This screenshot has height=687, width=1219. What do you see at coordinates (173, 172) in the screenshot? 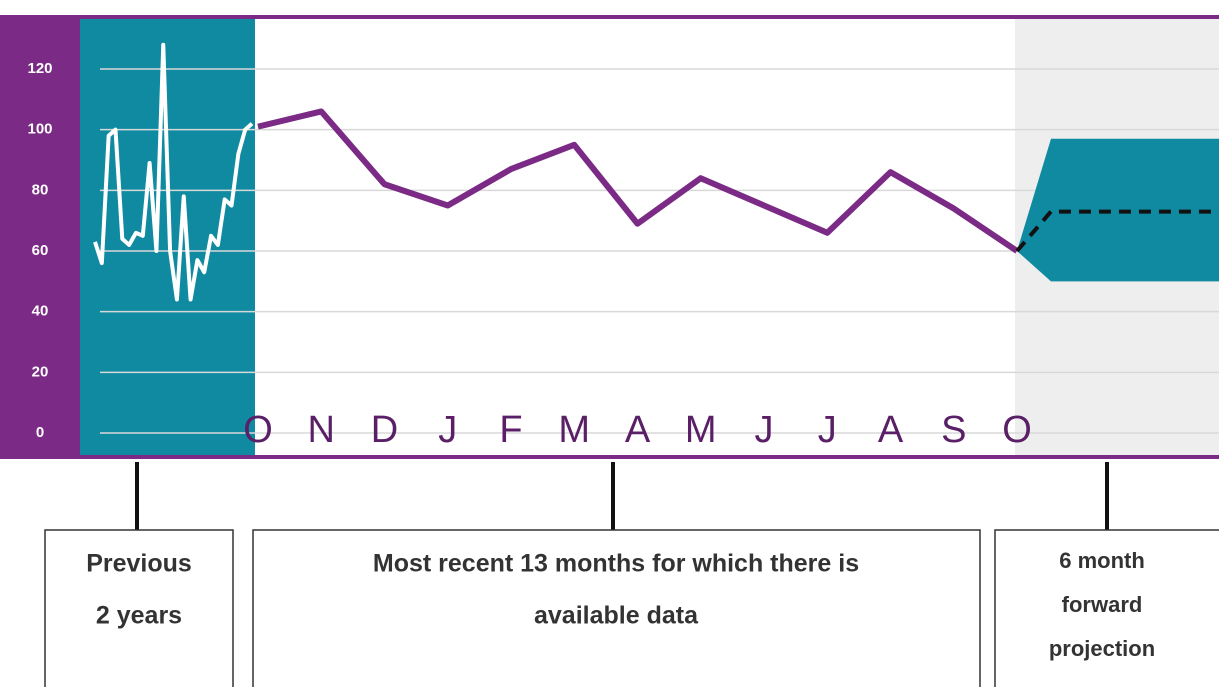
I see `previous-line` at bounding box center [173, 172].